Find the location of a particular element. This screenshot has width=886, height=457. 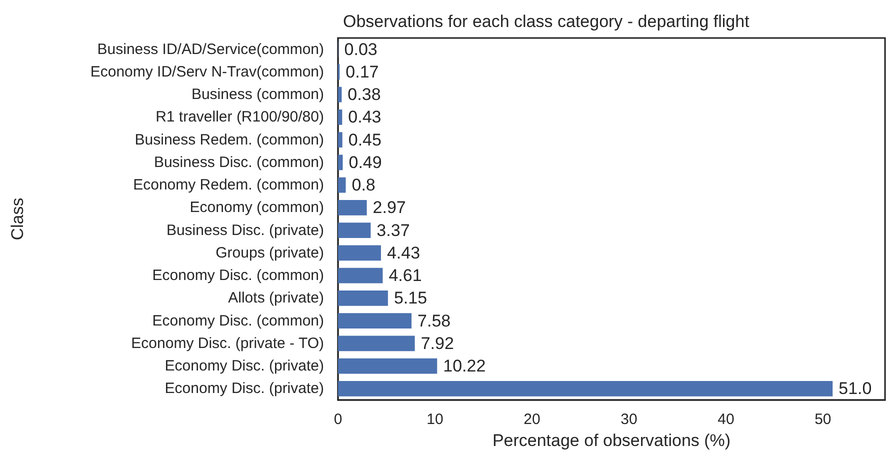

data-label: 0.03 is located at coordinates (361, 49).